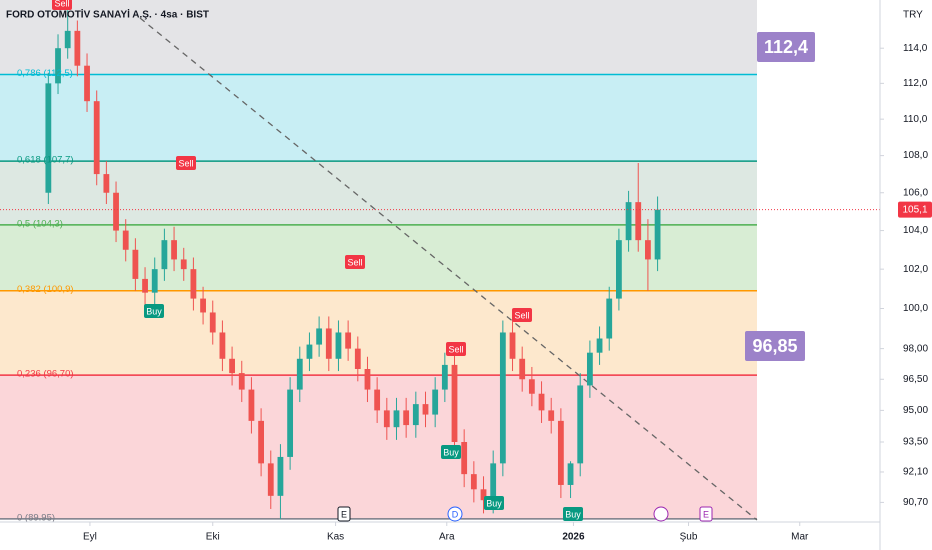 The image size is (932, 550). I want to click on fib-label: 0,382 (100,9), so click(45, 289).